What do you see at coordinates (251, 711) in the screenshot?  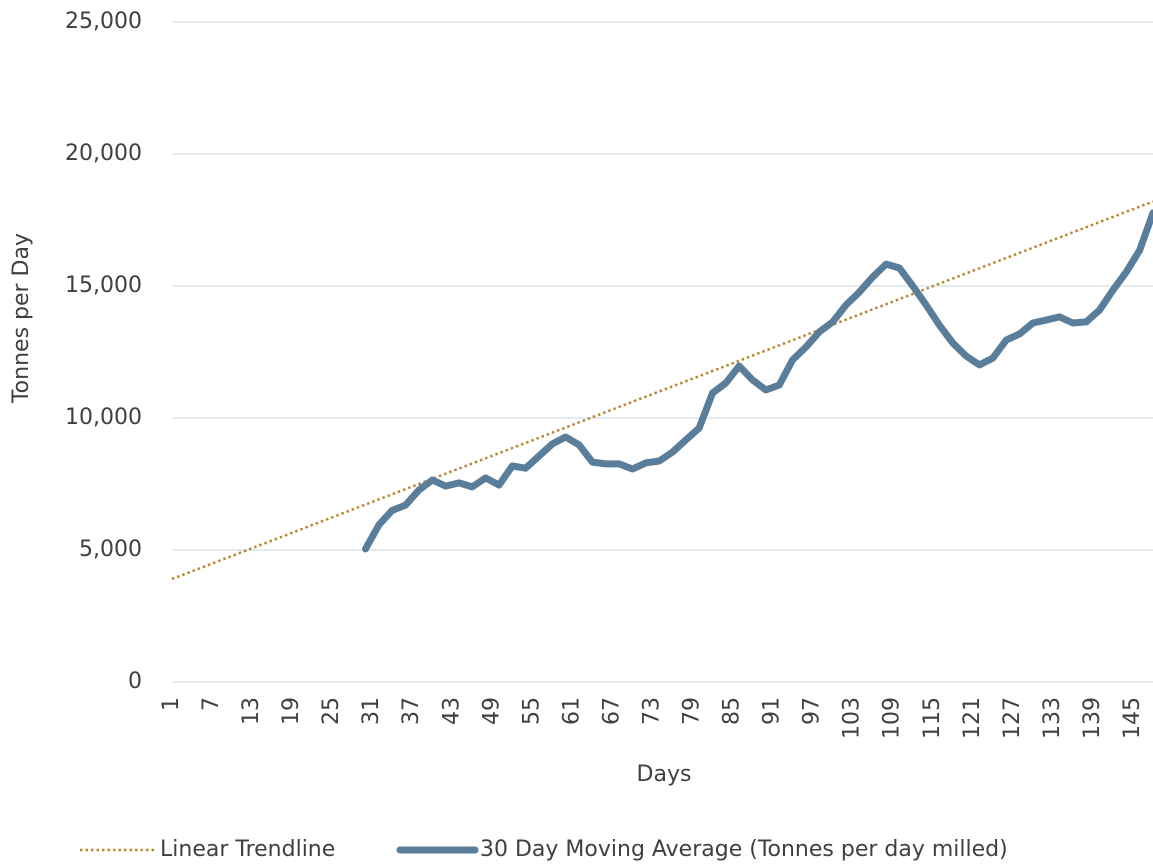 I see `x-tick-label: 13` at bounding box center [251, 711].